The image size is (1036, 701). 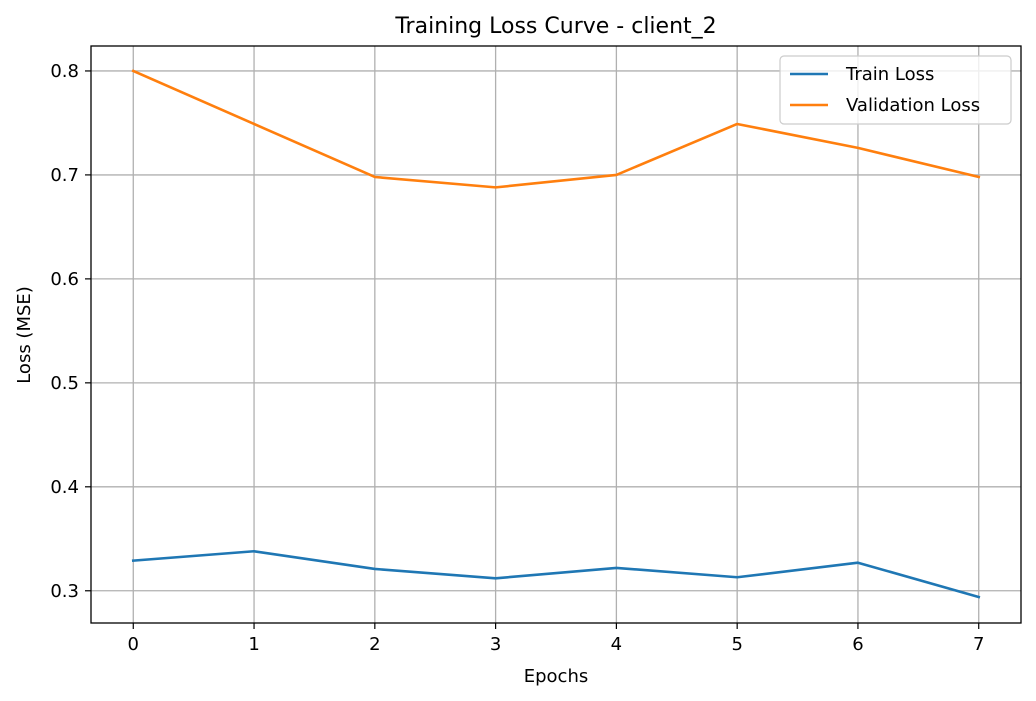 What do you see at coordinates (64, 383) in the screenshot?
I see `y-tick-label: 0.5` at bounding box center [64, 383].